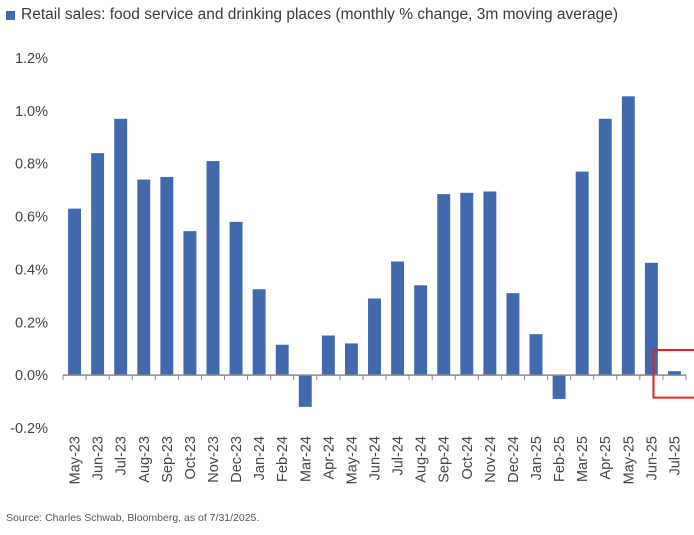 The image size is (694, 535). Describe the element at coordinates (445, 459) in the screenshot. I see `x-tick-label: Sep-24` at that location.